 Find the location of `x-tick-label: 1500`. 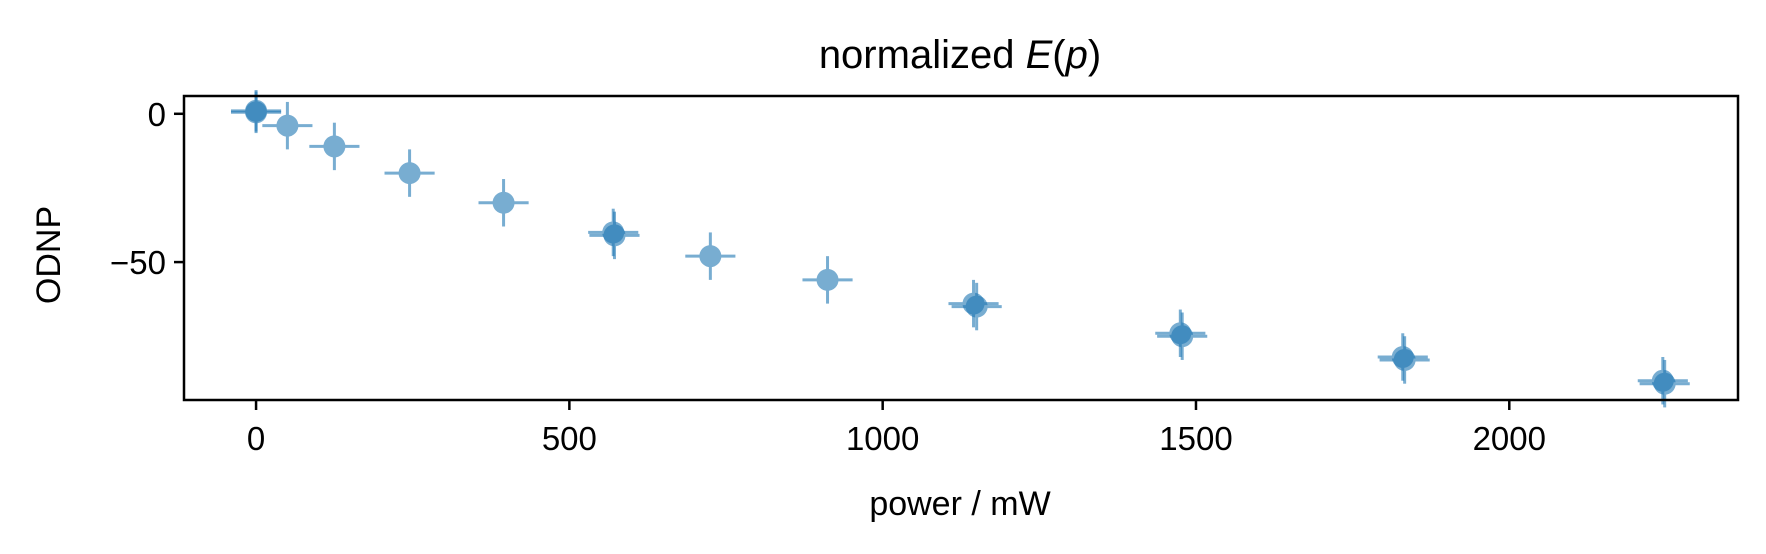

x-tick-label: 1500 is located at coordinates (1195, 438).